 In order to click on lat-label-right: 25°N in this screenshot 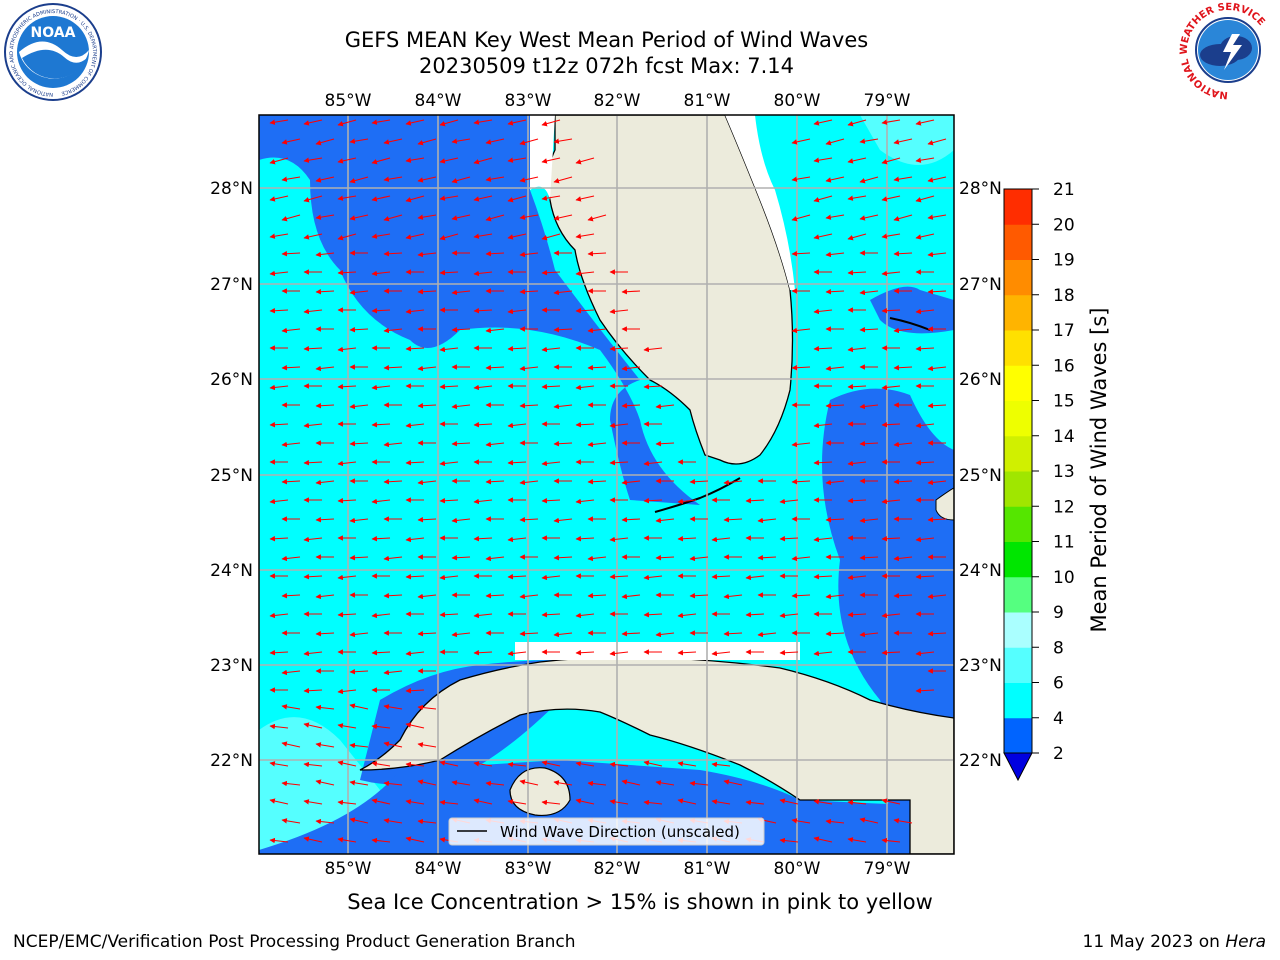, I will do `click(980, 476)`.